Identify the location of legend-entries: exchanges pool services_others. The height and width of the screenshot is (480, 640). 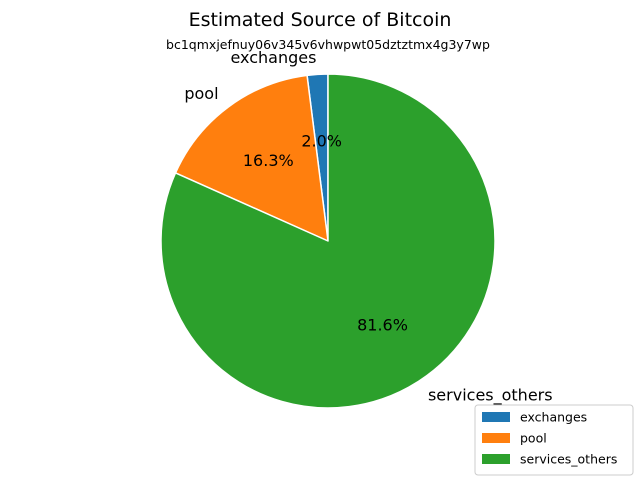
(549, 438).